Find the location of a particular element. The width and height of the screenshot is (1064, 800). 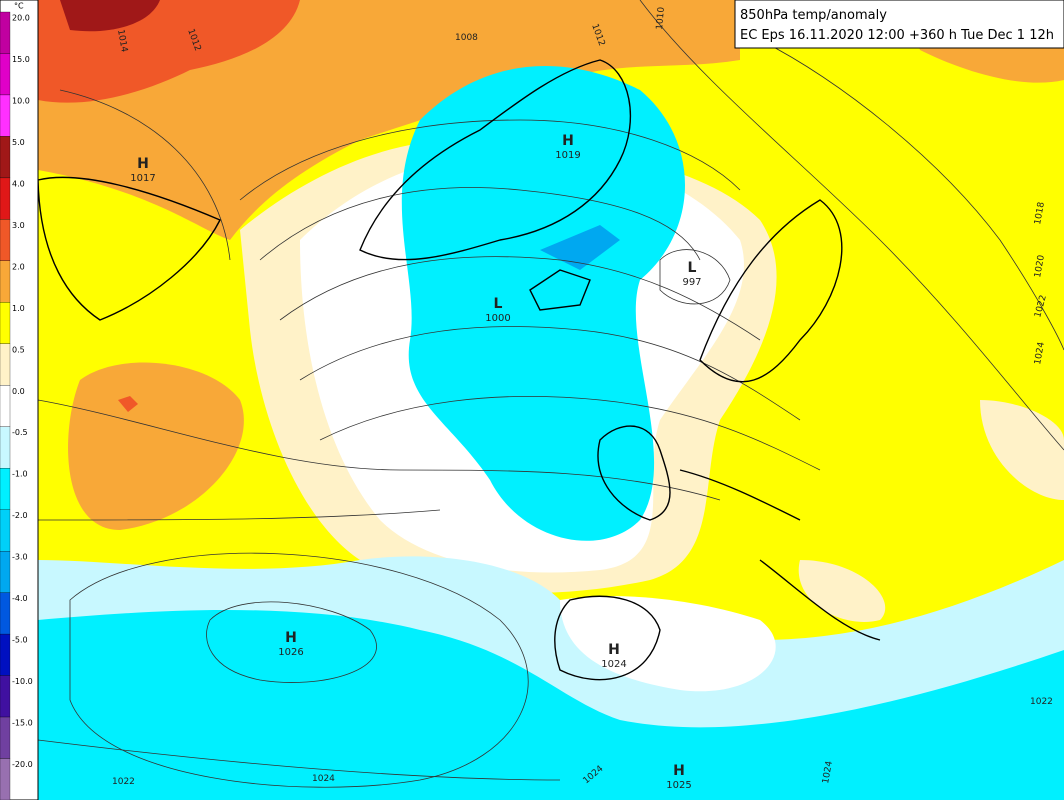

center-value: 1025 is located at coordinates (678, 785).